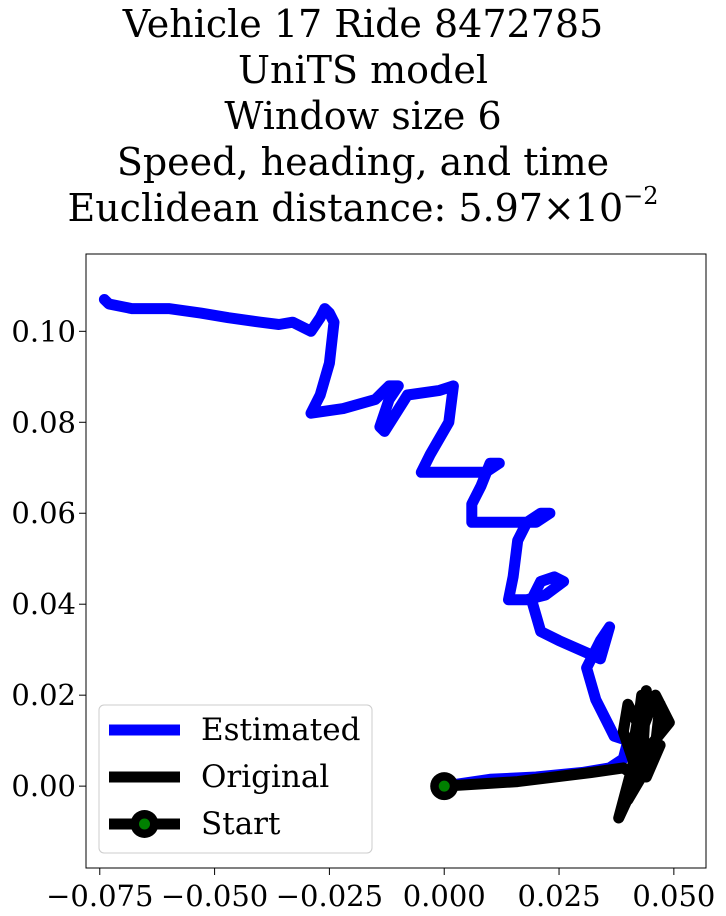 Image resolution: width=726 pixels, height=916 pixels. What do you see at coordinates (48, 558) in the screenshot?
I see `y-axis: 0.00 0.02 0.04 0.06 0.08 0.10` at bounding box center [48, 558].